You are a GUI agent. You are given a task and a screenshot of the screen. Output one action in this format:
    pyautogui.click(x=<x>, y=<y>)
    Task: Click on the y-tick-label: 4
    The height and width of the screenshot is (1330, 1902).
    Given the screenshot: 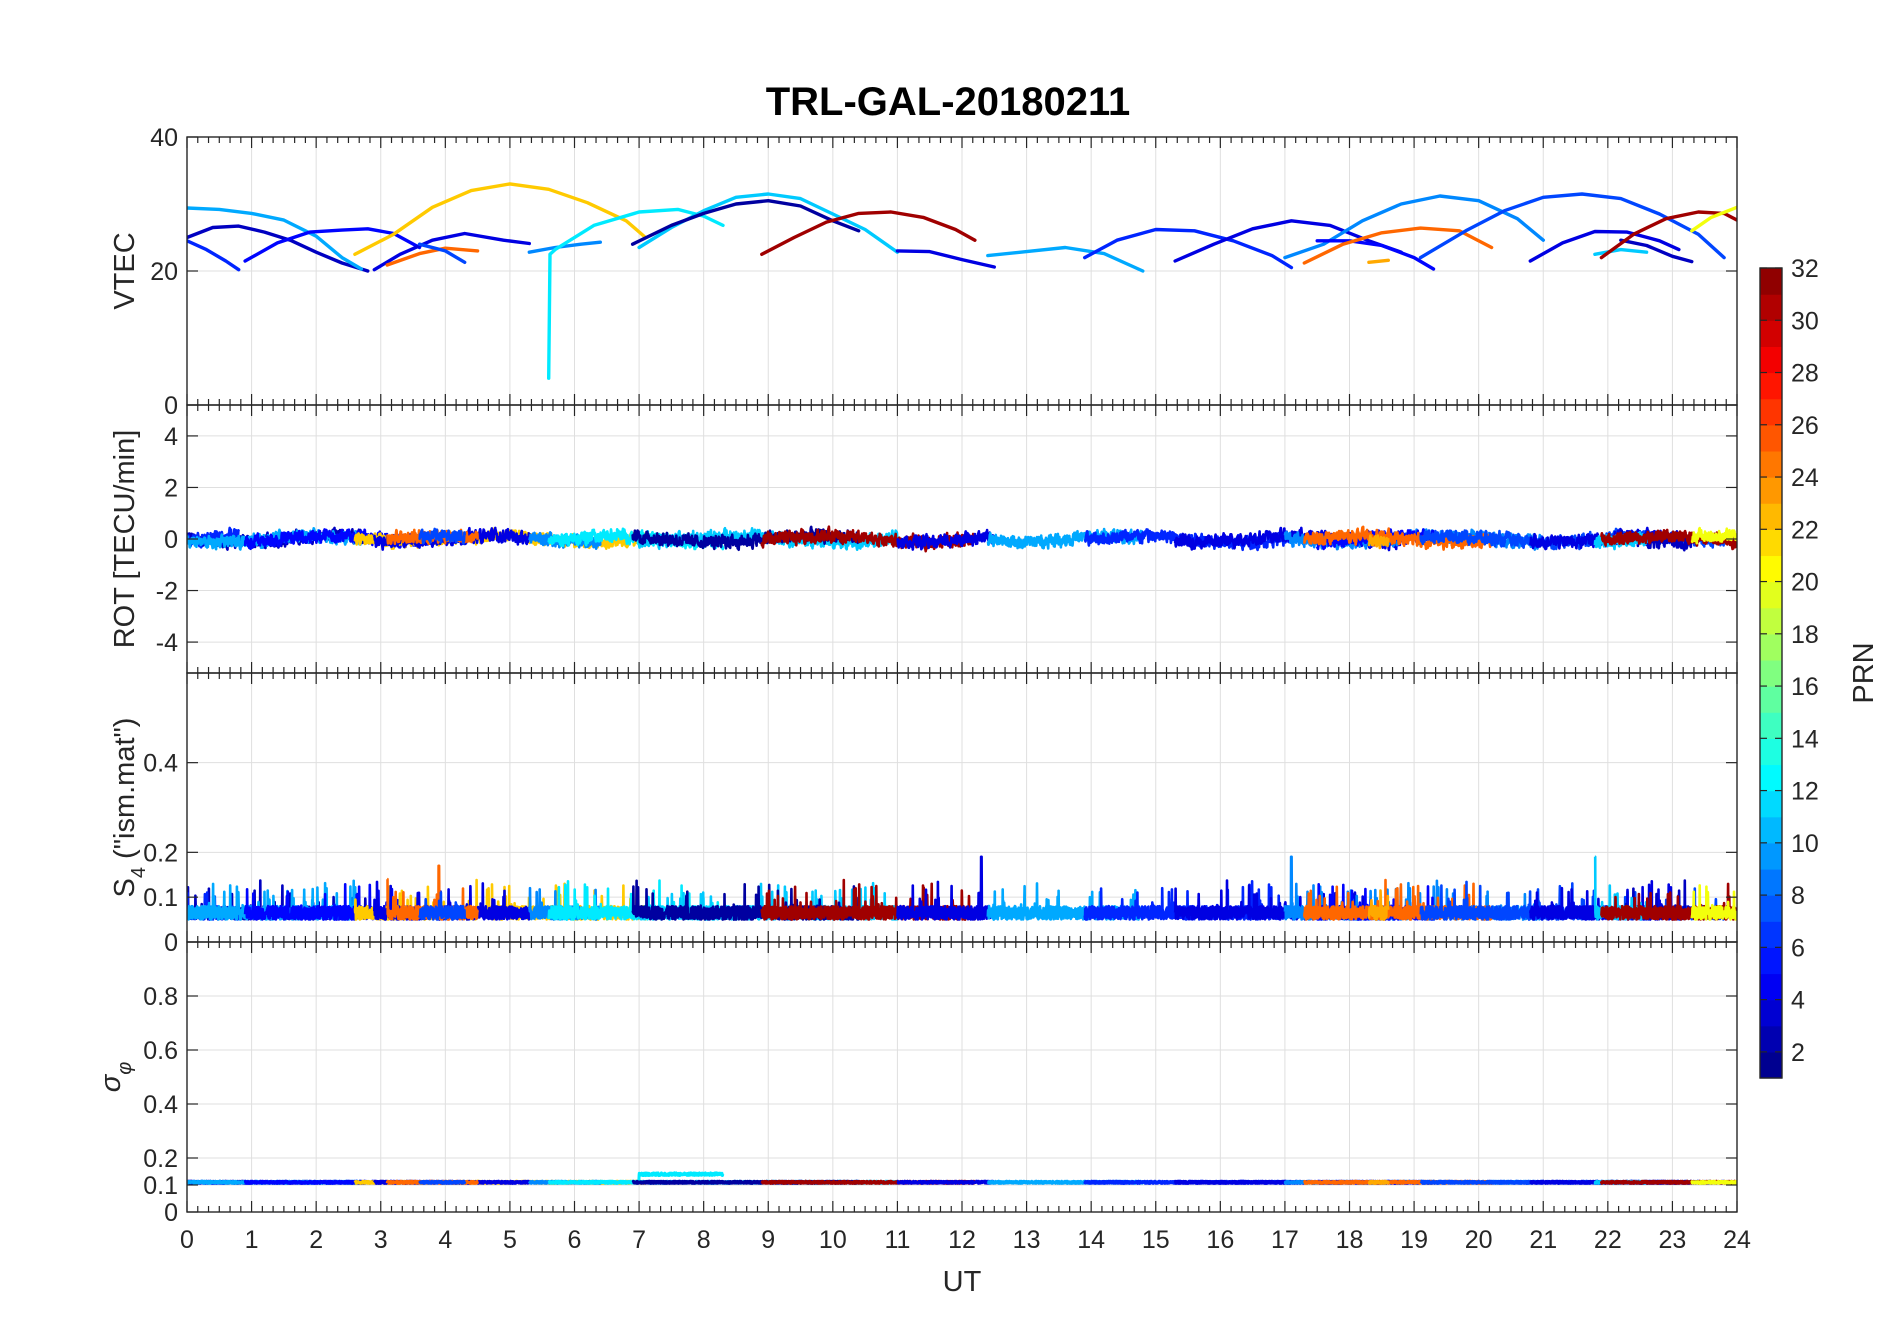 What is the action you would take?
    pyautogui.click(x=171, y=437)
    